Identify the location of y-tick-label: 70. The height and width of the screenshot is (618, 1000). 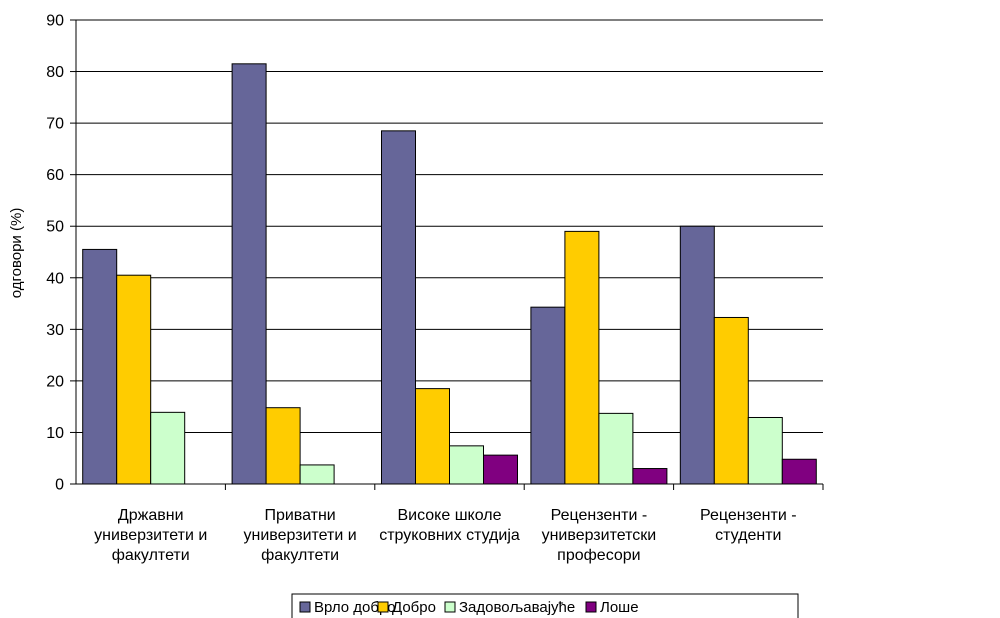
(55, 124).